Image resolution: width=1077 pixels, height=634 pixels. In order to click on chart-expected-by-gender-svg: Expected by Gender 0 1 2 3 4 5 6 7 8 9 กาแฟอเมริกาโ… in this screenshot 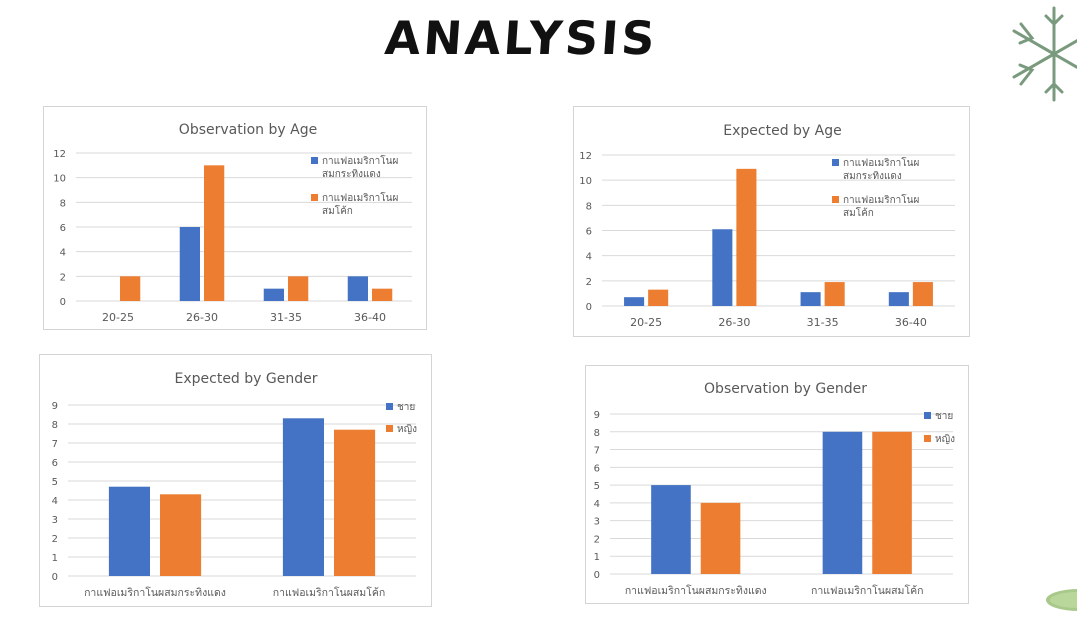, I will do `click(234, 485)`.